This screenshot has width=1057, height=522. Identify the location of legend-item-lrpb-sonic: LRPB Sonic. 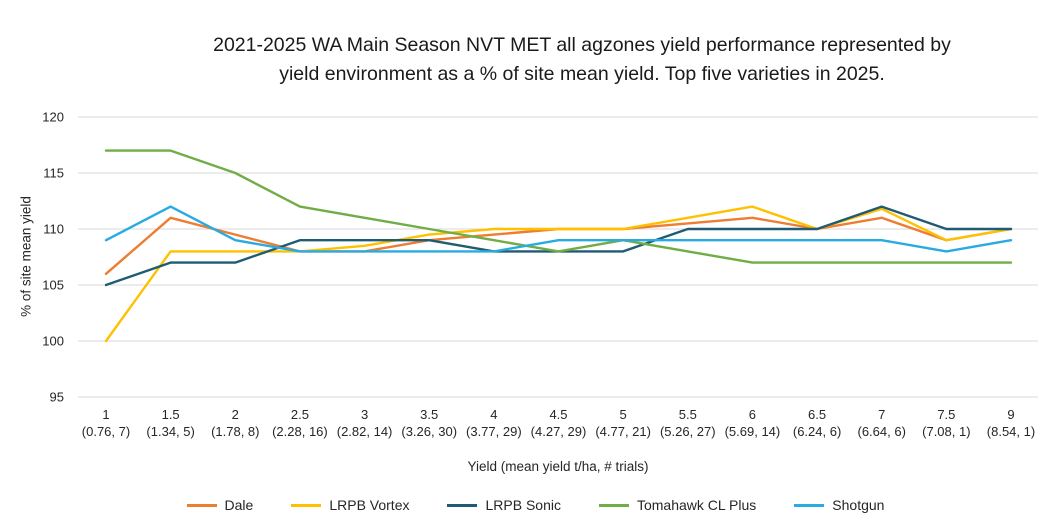
(504, 505).